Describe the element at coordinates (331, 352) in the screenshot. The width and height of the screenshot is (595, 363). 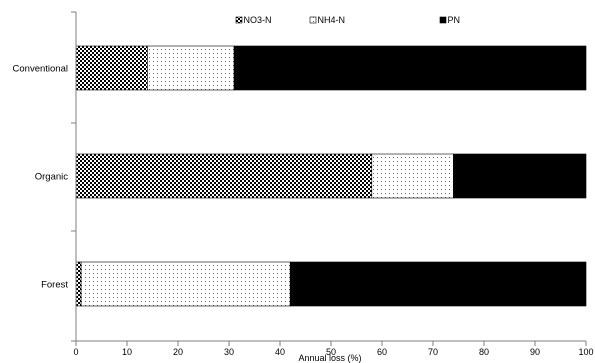
I see `x-tick-label: 50` at that location.